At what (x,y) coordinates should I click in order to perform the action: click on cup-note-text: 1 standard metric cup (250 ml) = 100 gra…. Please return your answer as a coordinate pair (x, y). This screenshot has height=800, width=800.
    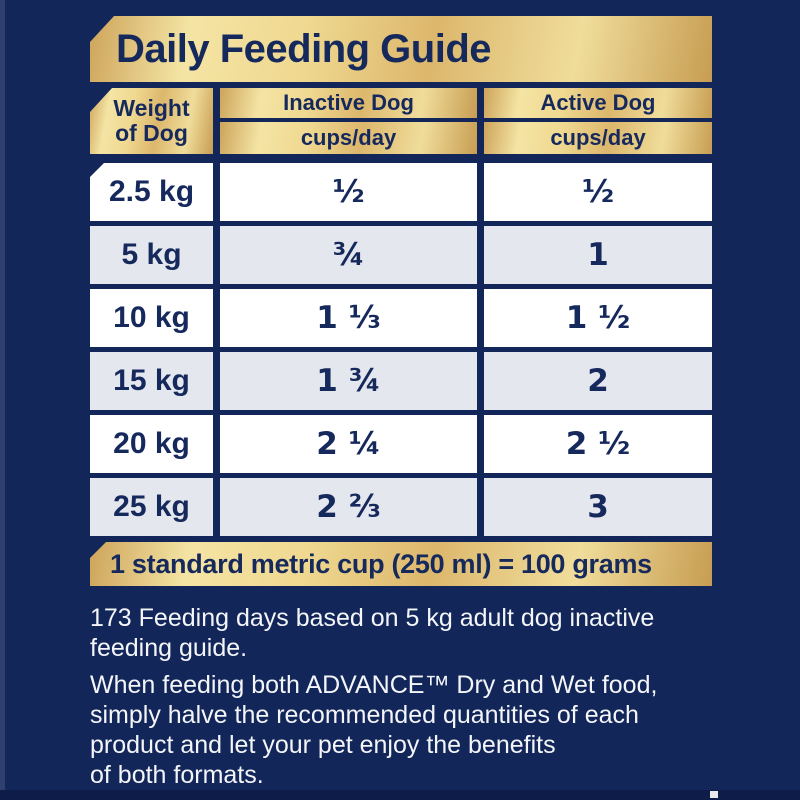
    Looking at the image, I should click on (381, 563).